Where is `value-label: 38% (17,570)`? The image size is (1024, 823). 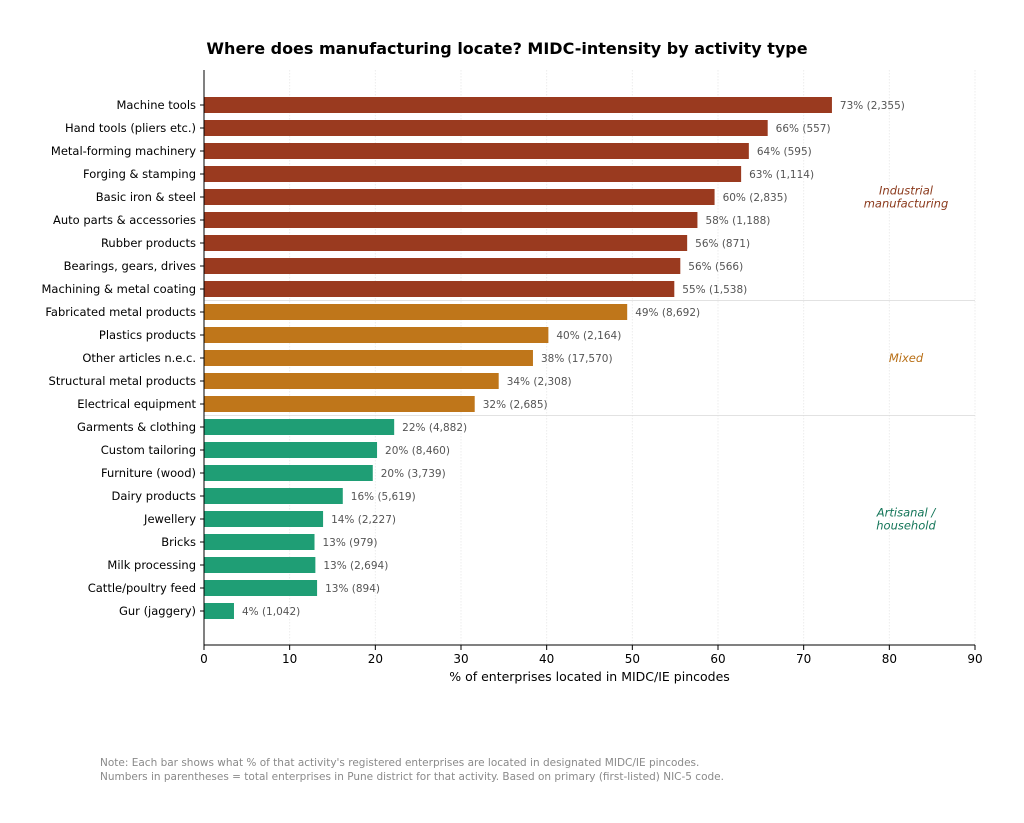 value-label: 38% (17,570) is located at coordinates (577, 359).